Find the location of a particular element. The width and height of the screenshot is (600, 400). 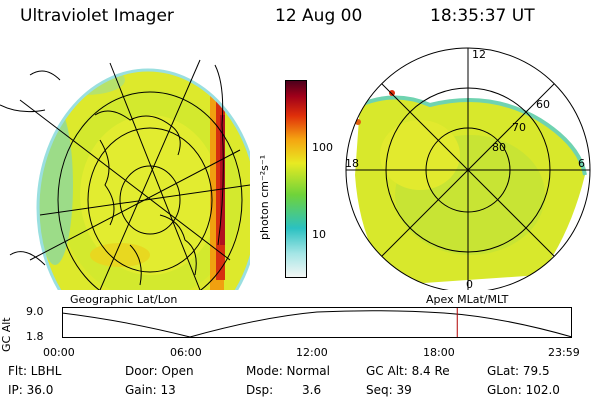

colorbar-tick-10: 10 is located at coordinates (319, 234).